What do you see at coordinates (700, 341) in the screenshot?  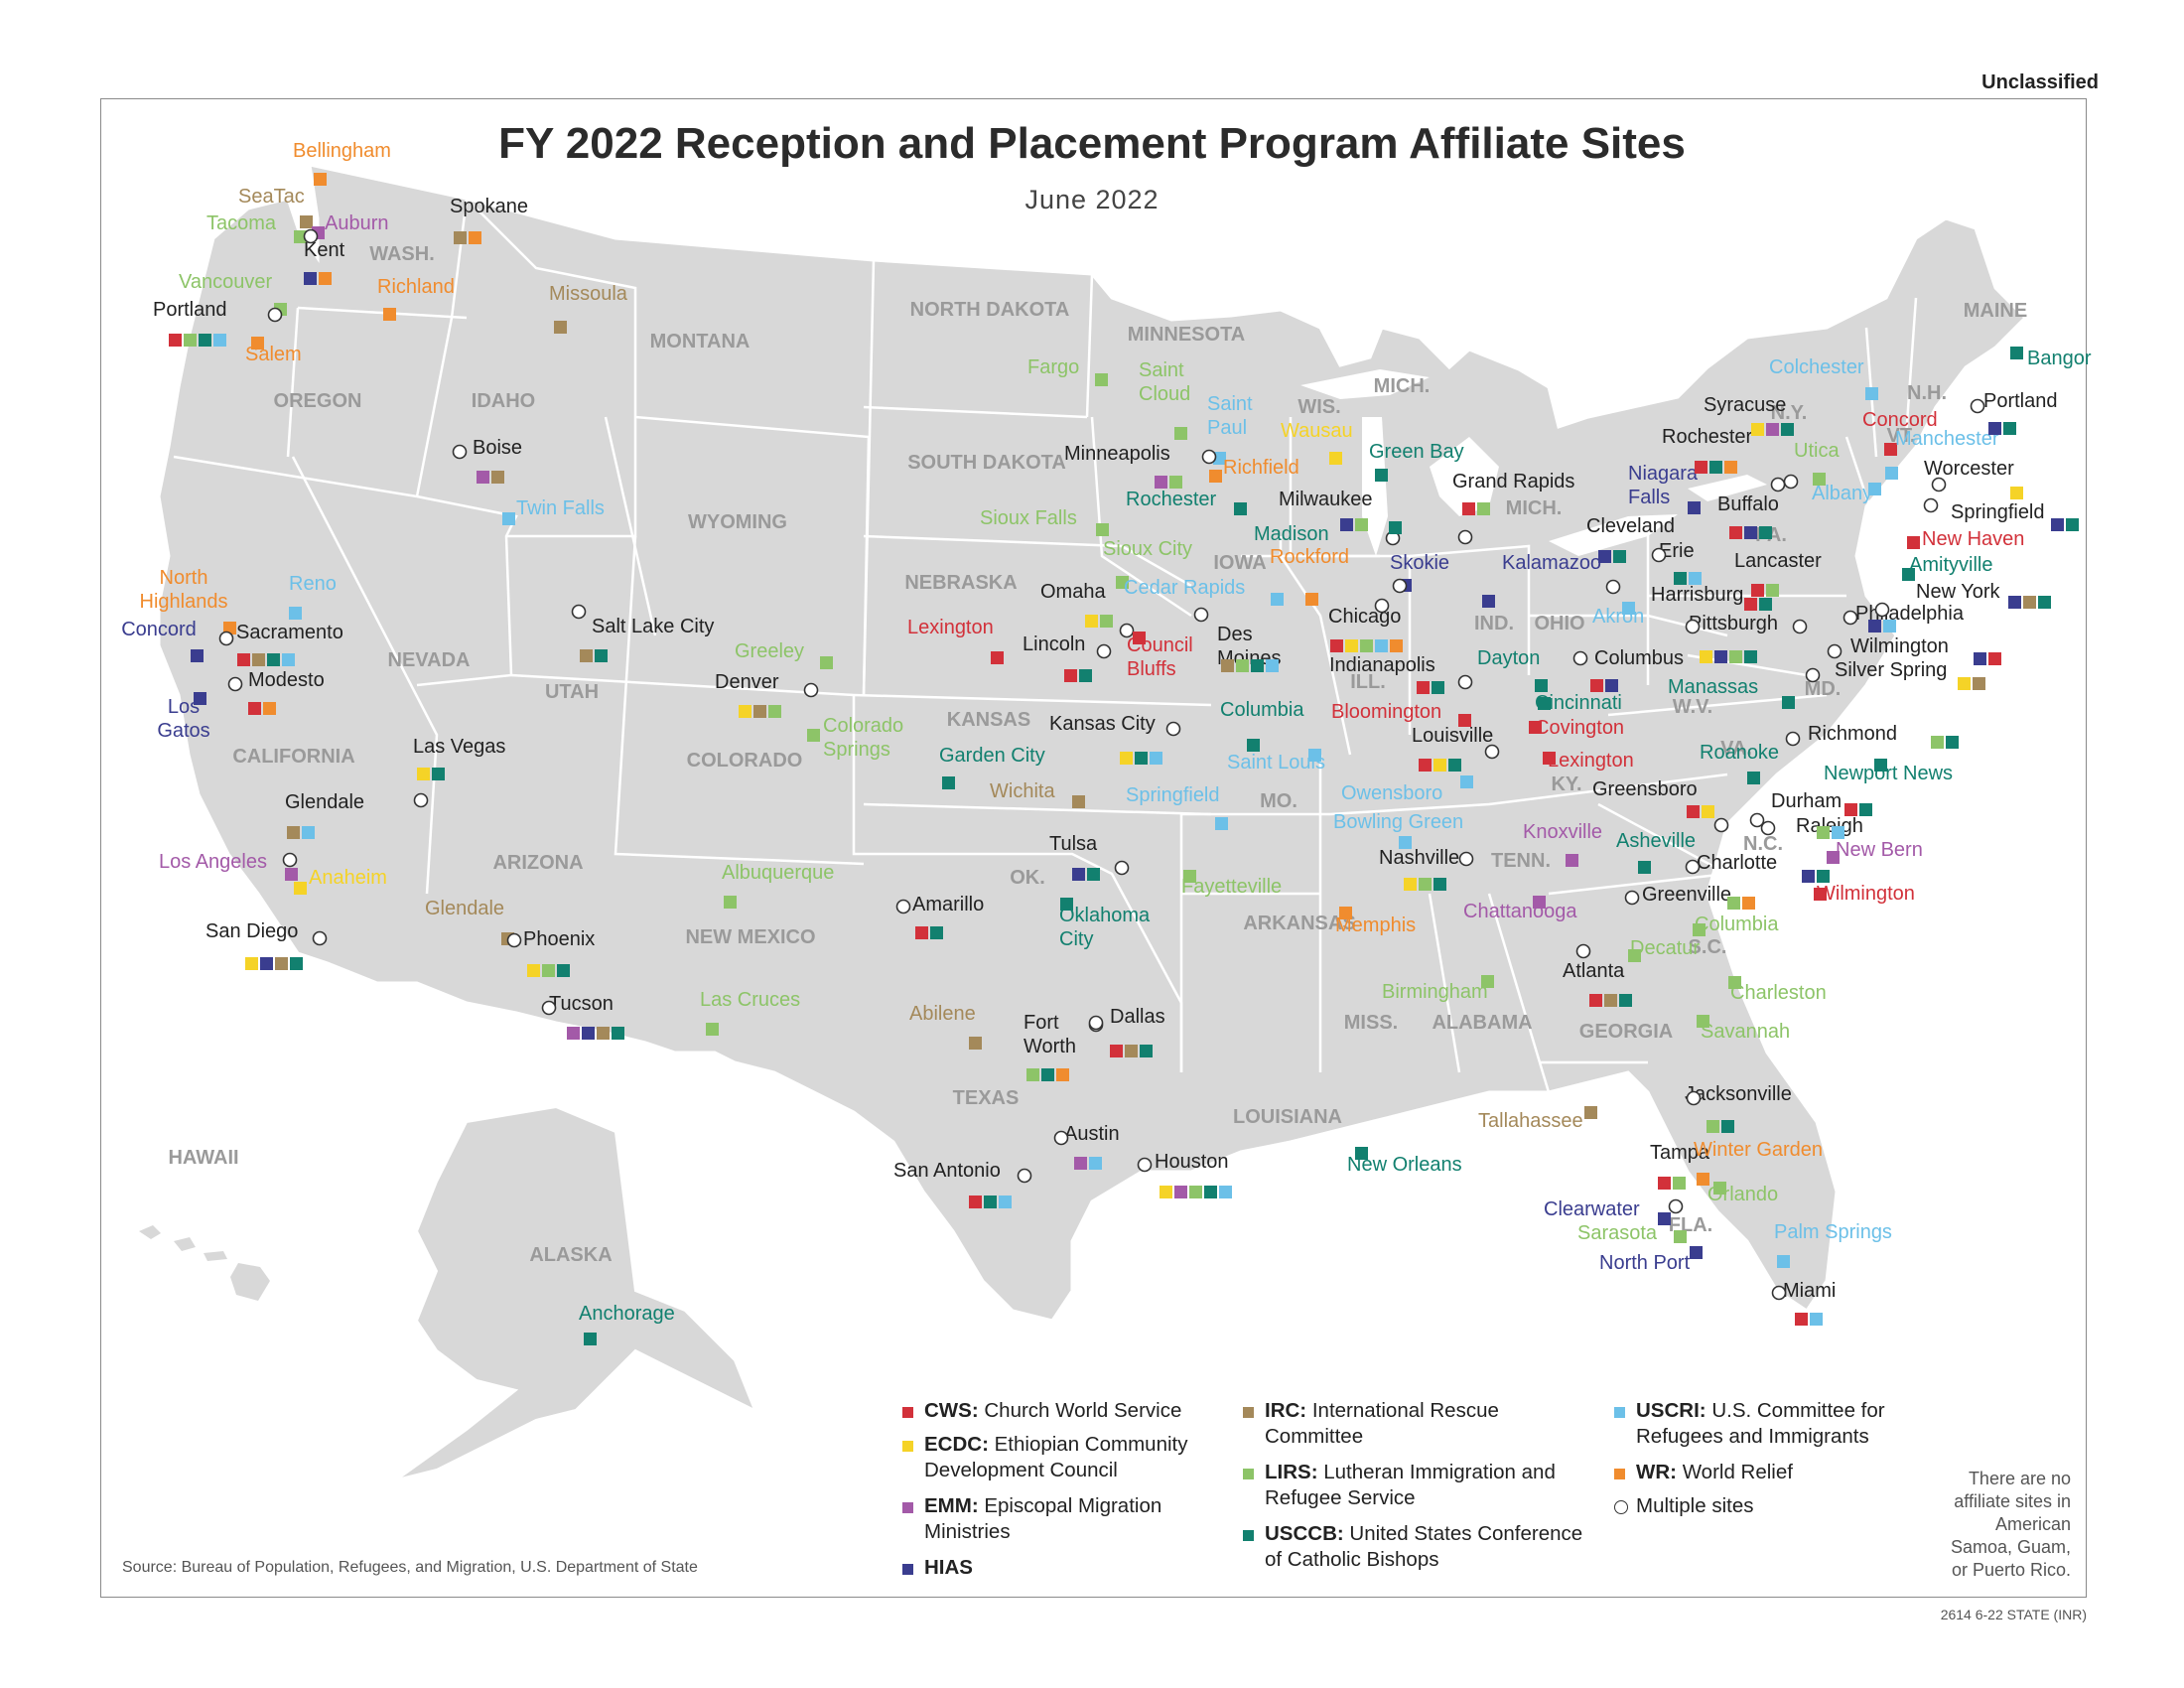 I see `state-label: MONTANA` at bounding box center [700, 341].